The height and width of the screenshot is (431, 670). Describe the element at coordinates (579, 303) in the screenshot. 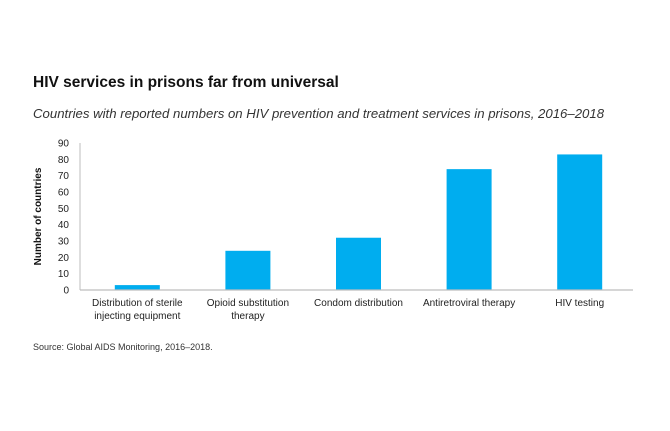

I see `x-category-label: HIV testing` at that location.